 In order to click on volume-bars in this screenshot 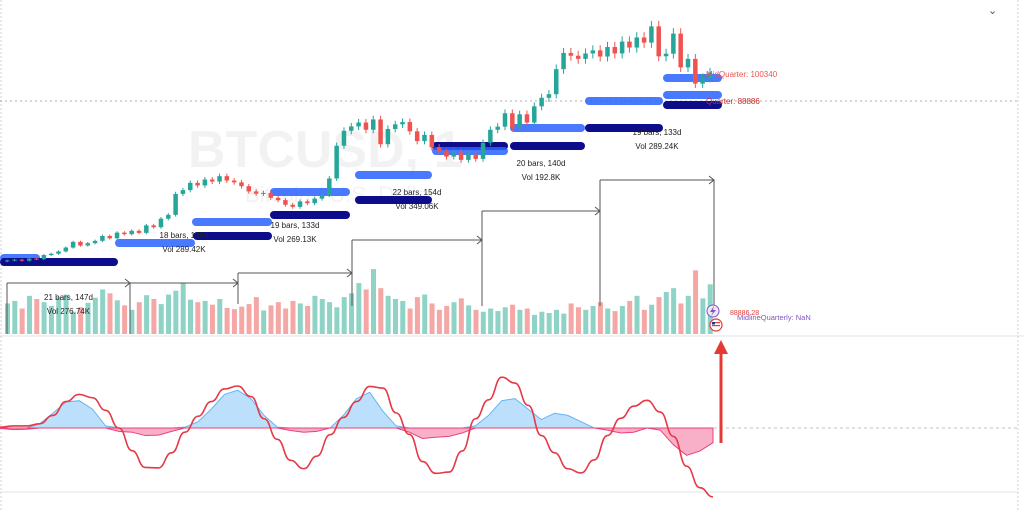, I will do `click(359, 301)`.